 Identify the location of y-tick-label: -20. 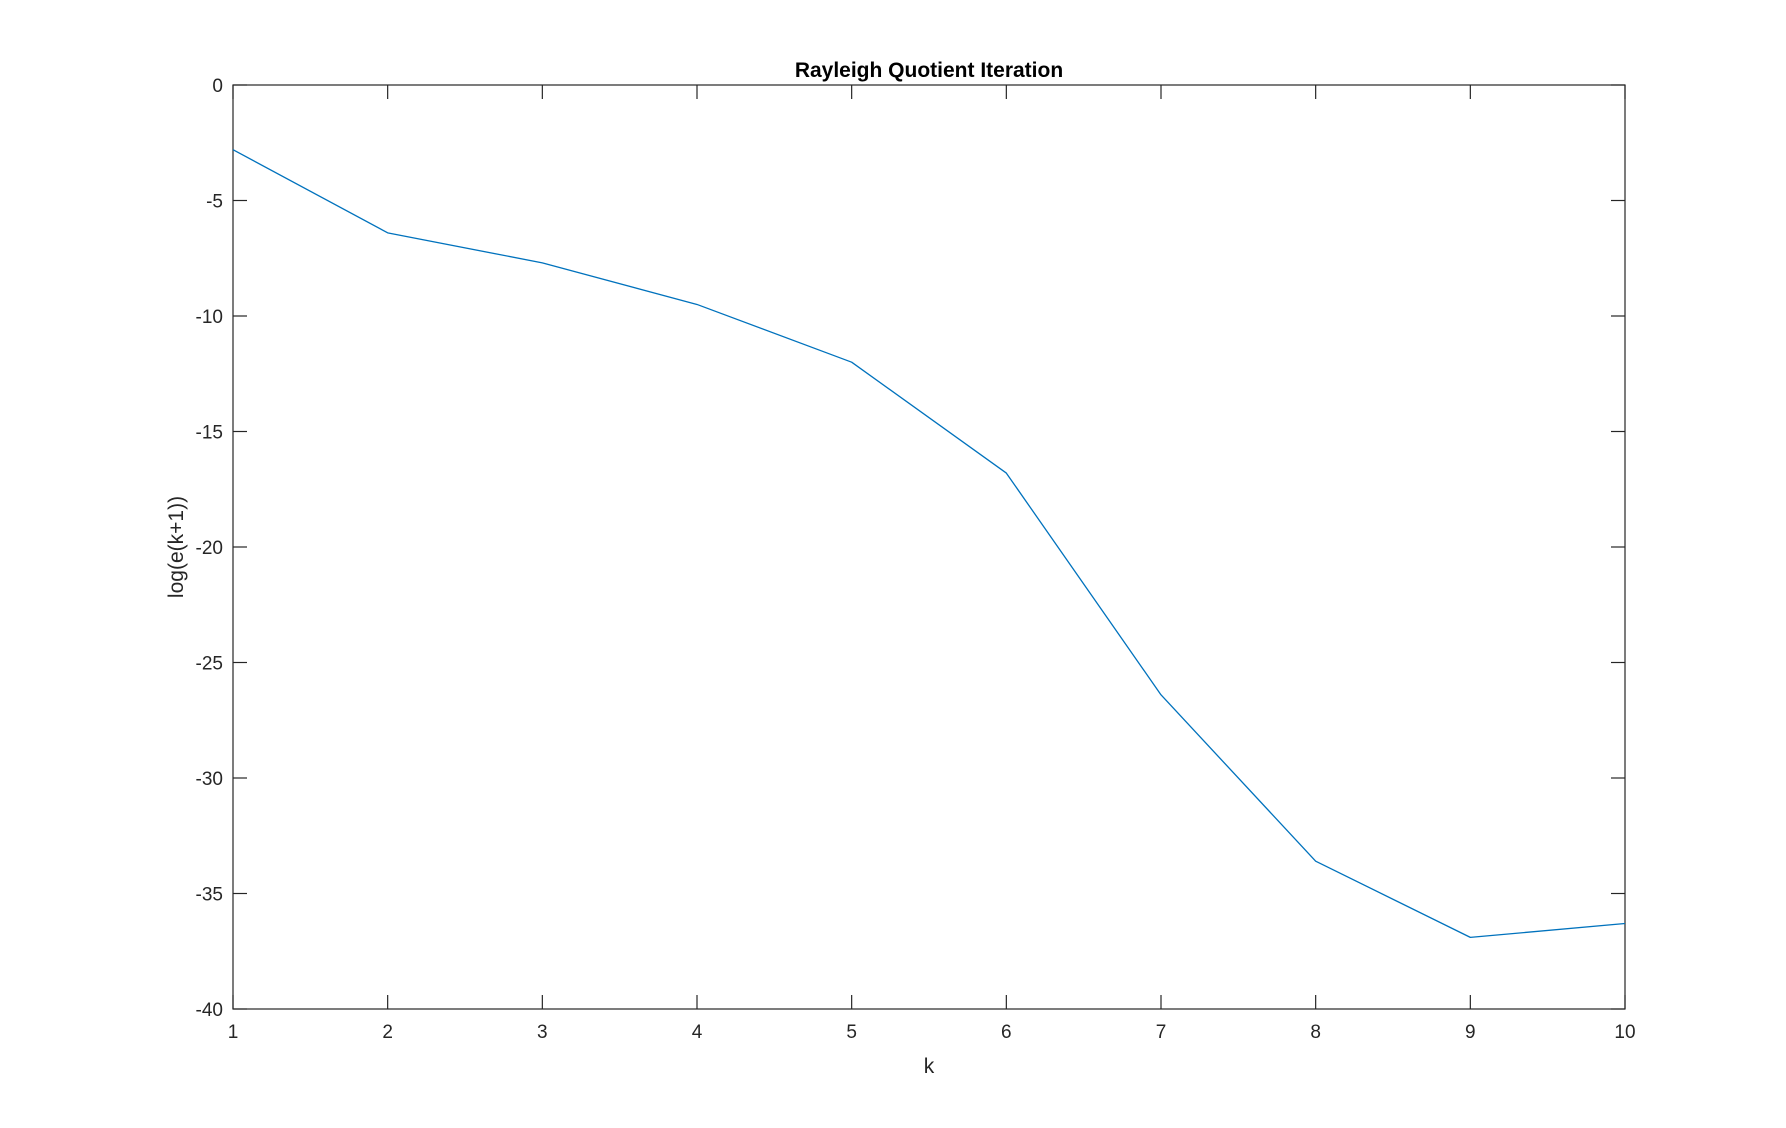
(209, 548).